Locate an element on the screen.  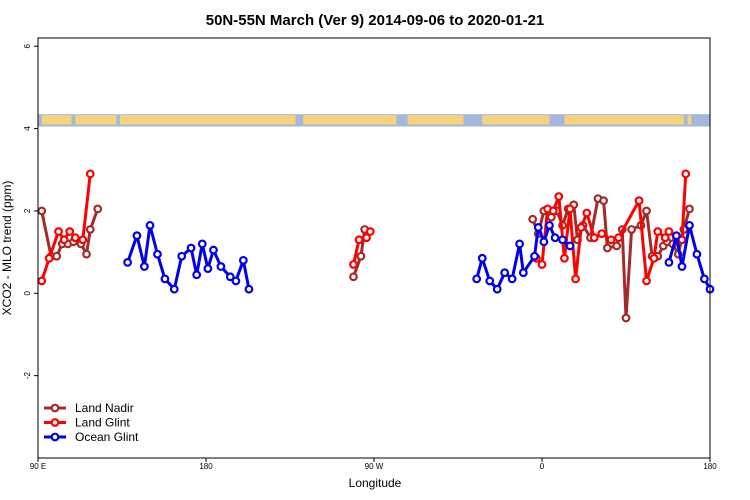
legend-label-ocean-glint: Ocean Glint is located at coordinates (107, 437).